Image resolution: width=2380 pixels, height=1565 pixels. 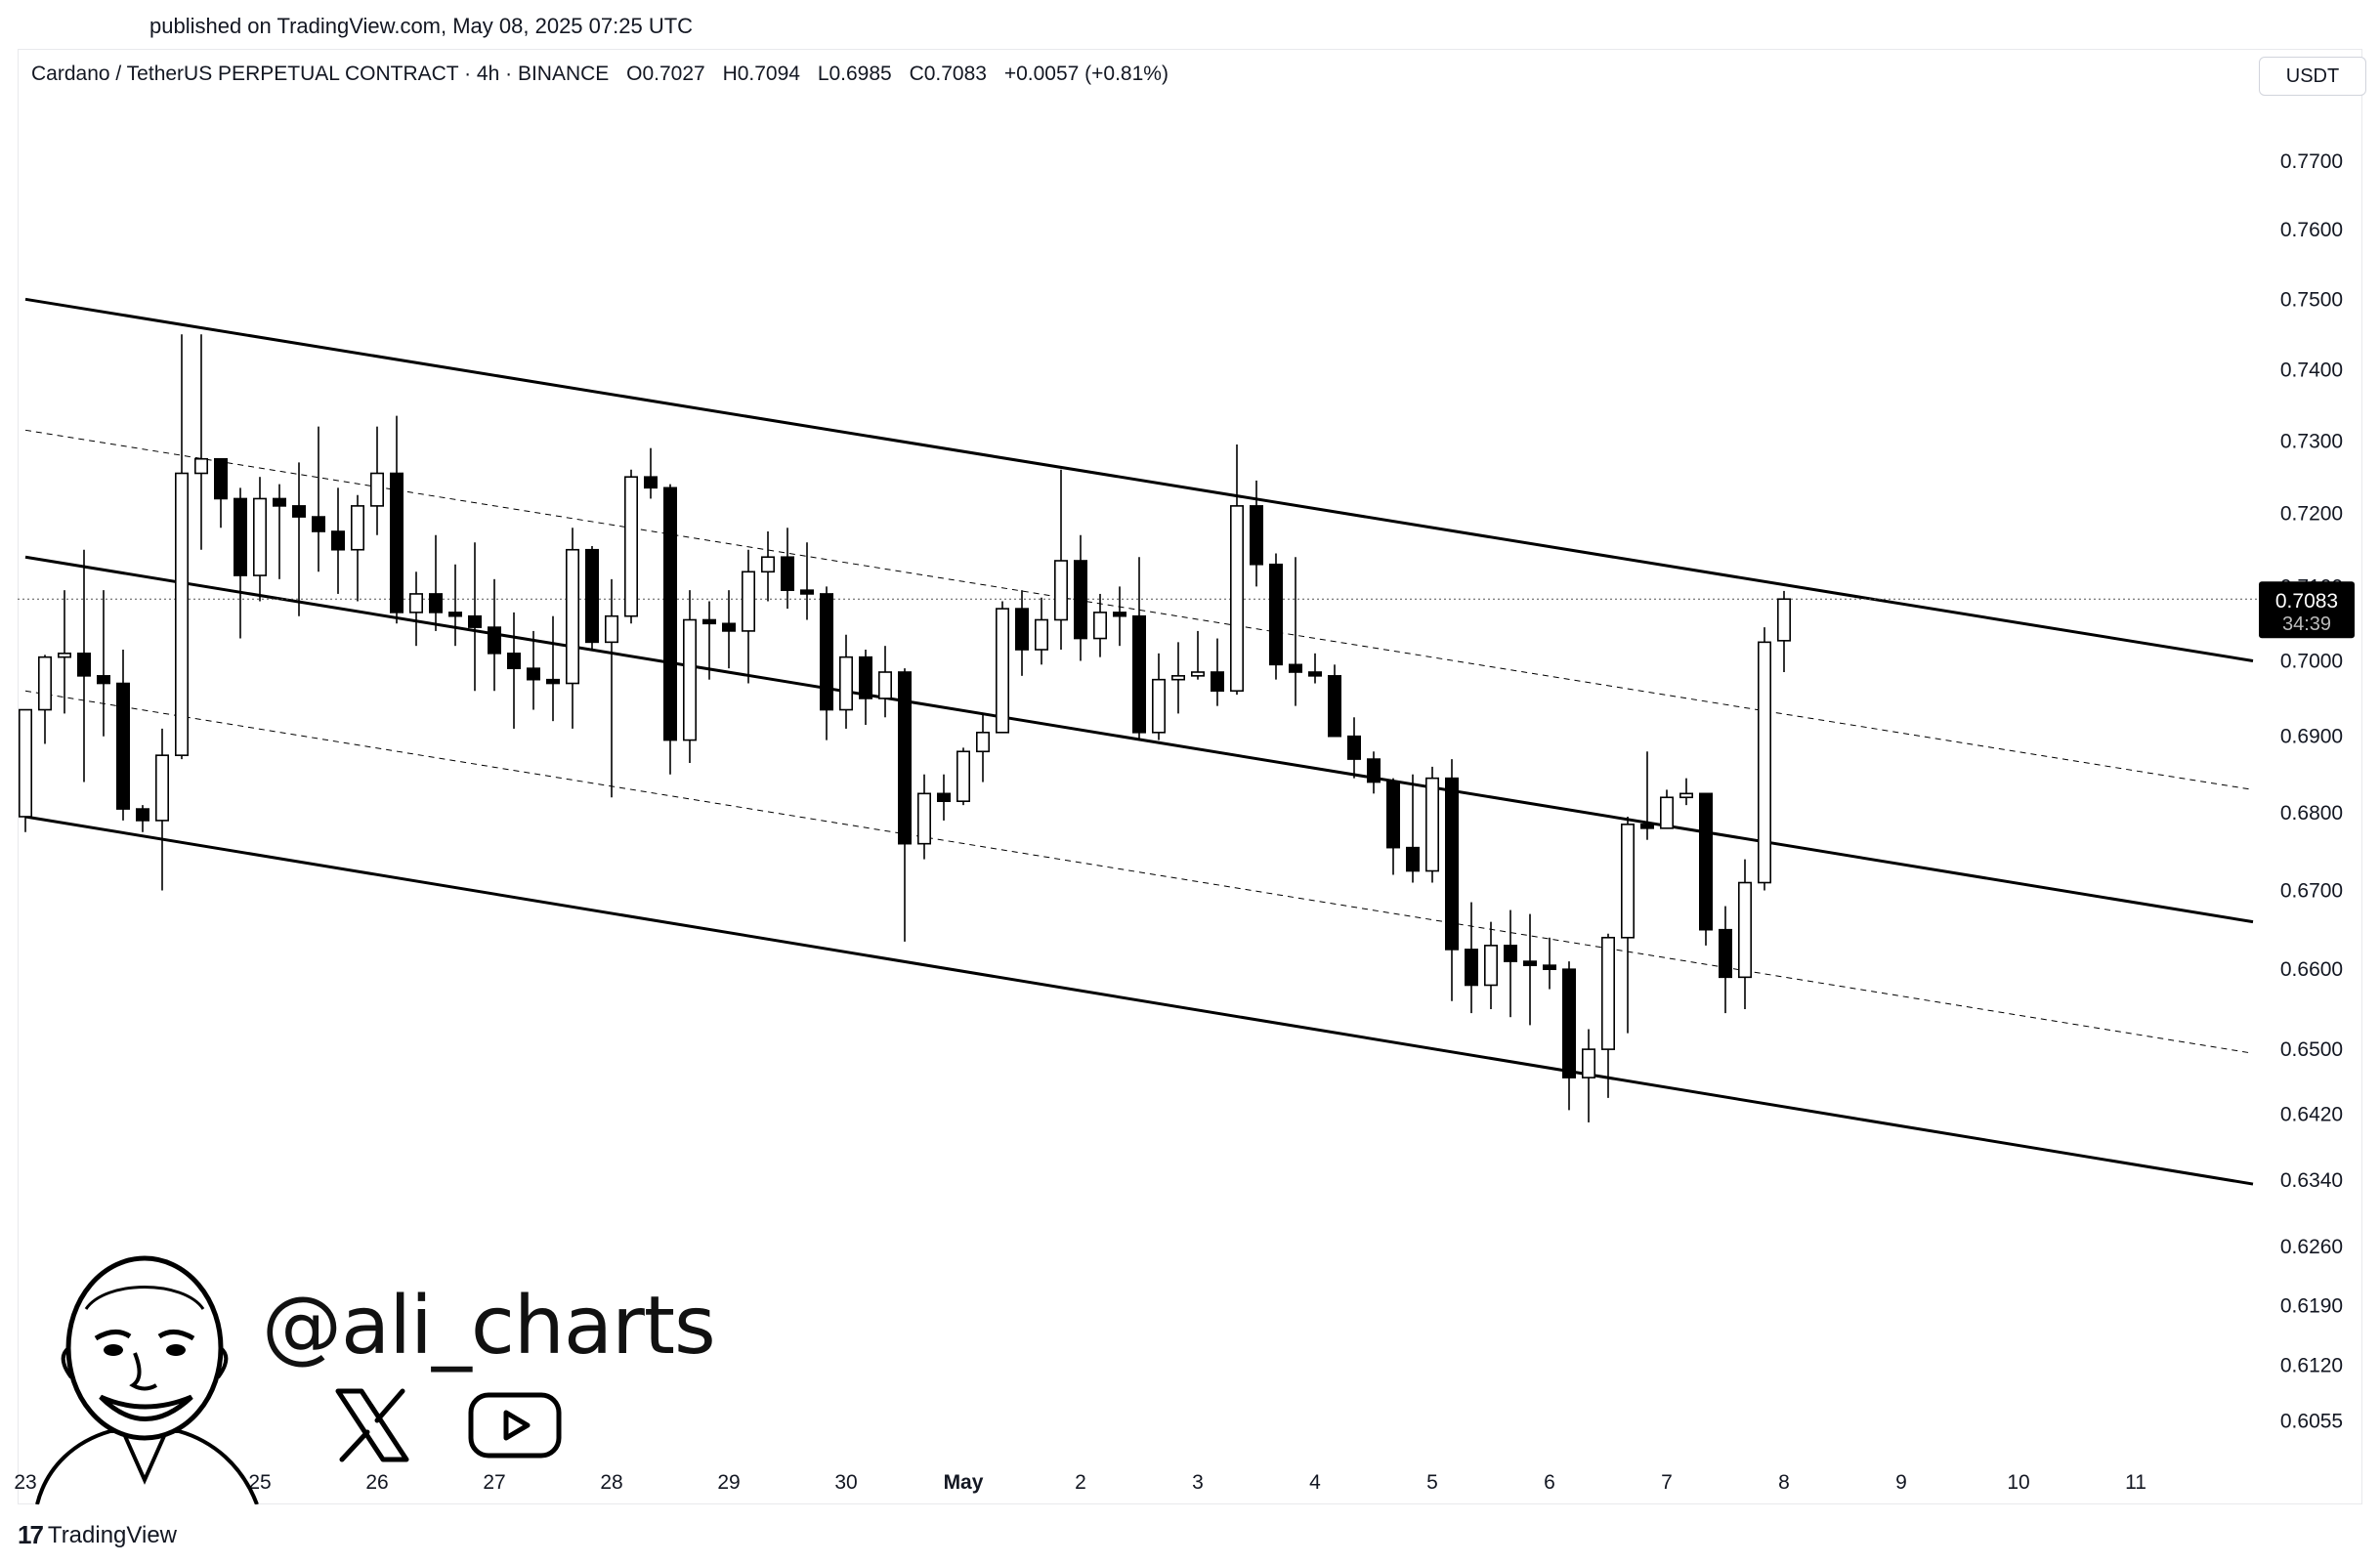 I want to click on time-tick-label: 3, so click(x=1198, y=1482).